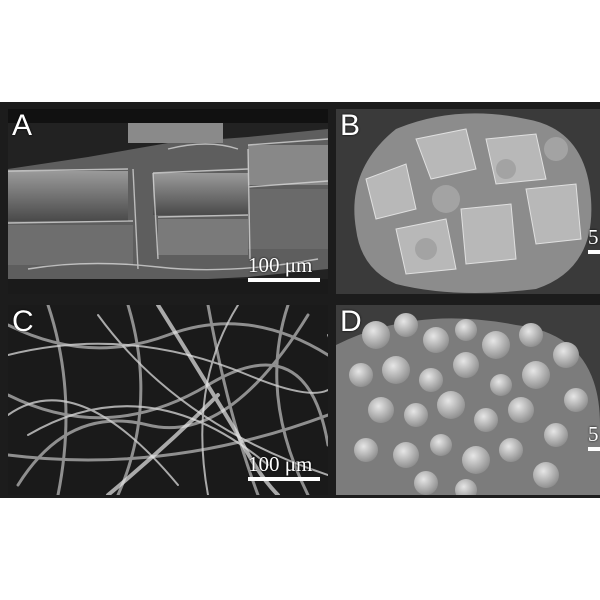 The image size is (600, 600). What do you see at coordinates (350, 125) in the screenshot?
I see `panel-b-label: B` at bounding box center [350, 125].